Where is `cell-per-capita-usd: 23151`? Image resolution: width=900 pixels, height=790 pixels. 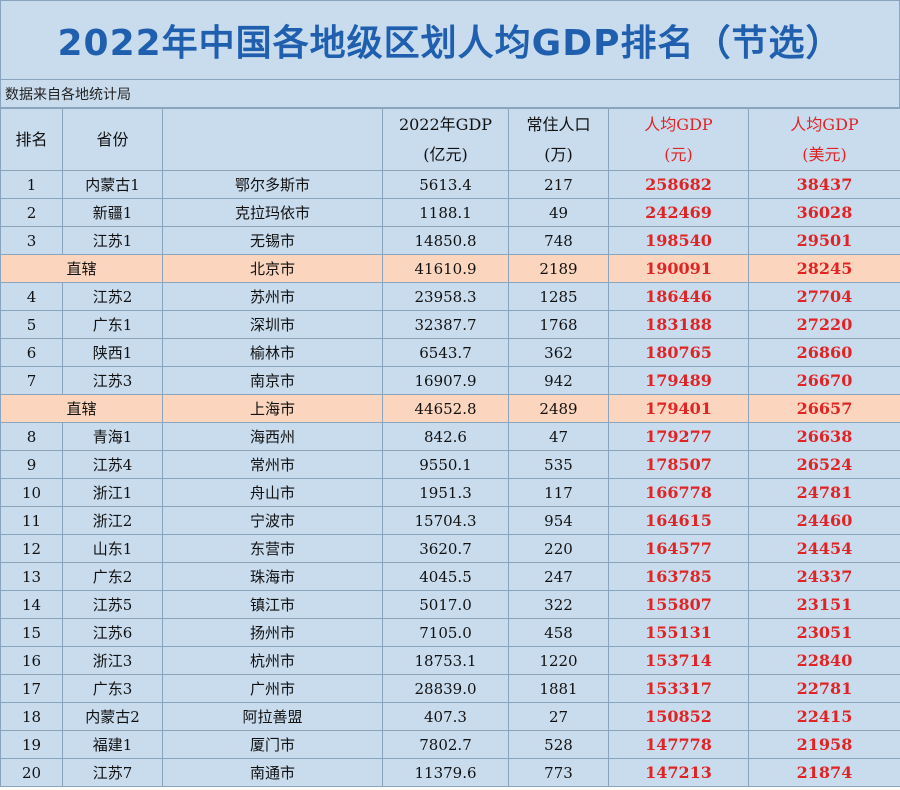
cell-per-capita-usd: 23151 is located at coordinates (824, 604).